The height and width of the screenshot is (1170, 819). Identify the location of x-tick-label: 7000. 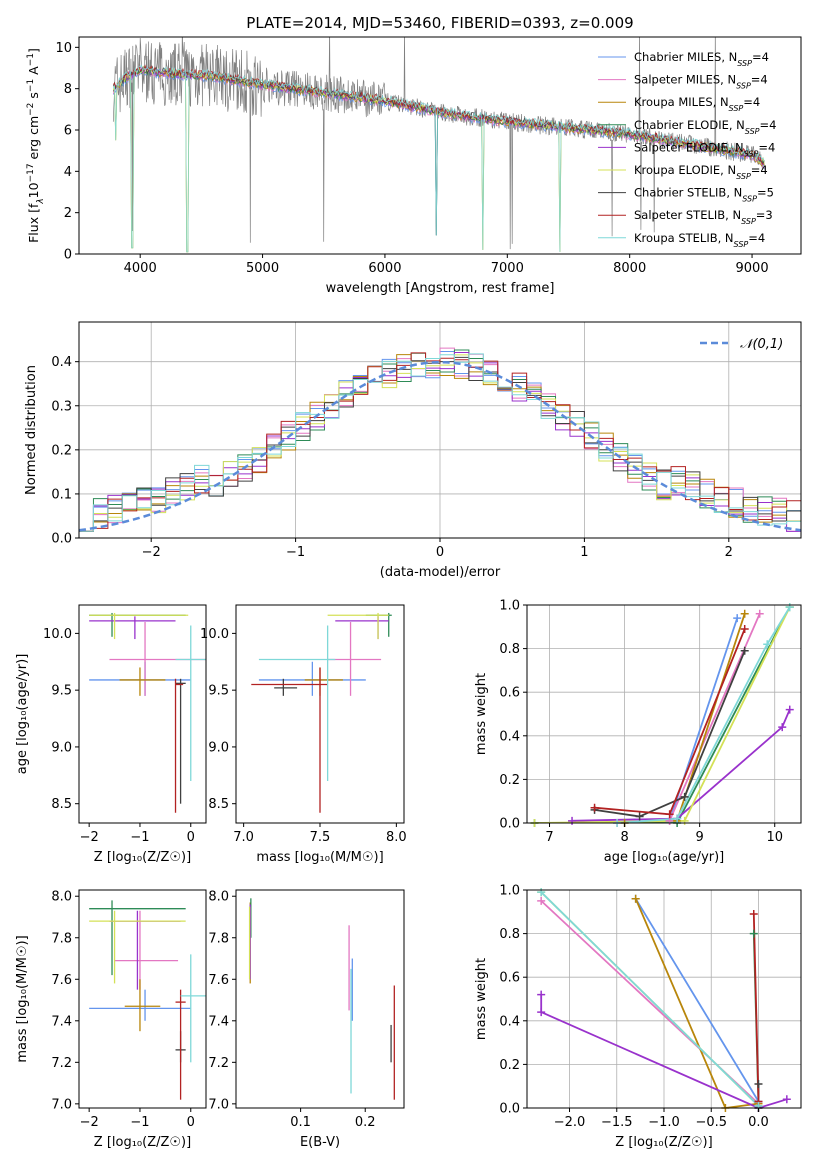
(507, 268).